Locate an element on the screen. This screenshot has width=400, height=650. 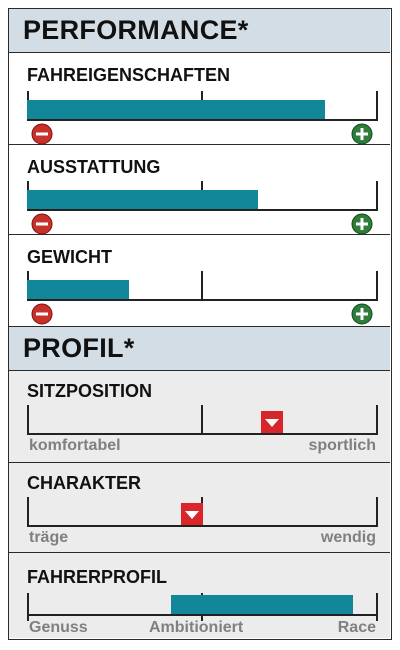
scale-left-label: komfortabel is located at coordinates (75, 445).